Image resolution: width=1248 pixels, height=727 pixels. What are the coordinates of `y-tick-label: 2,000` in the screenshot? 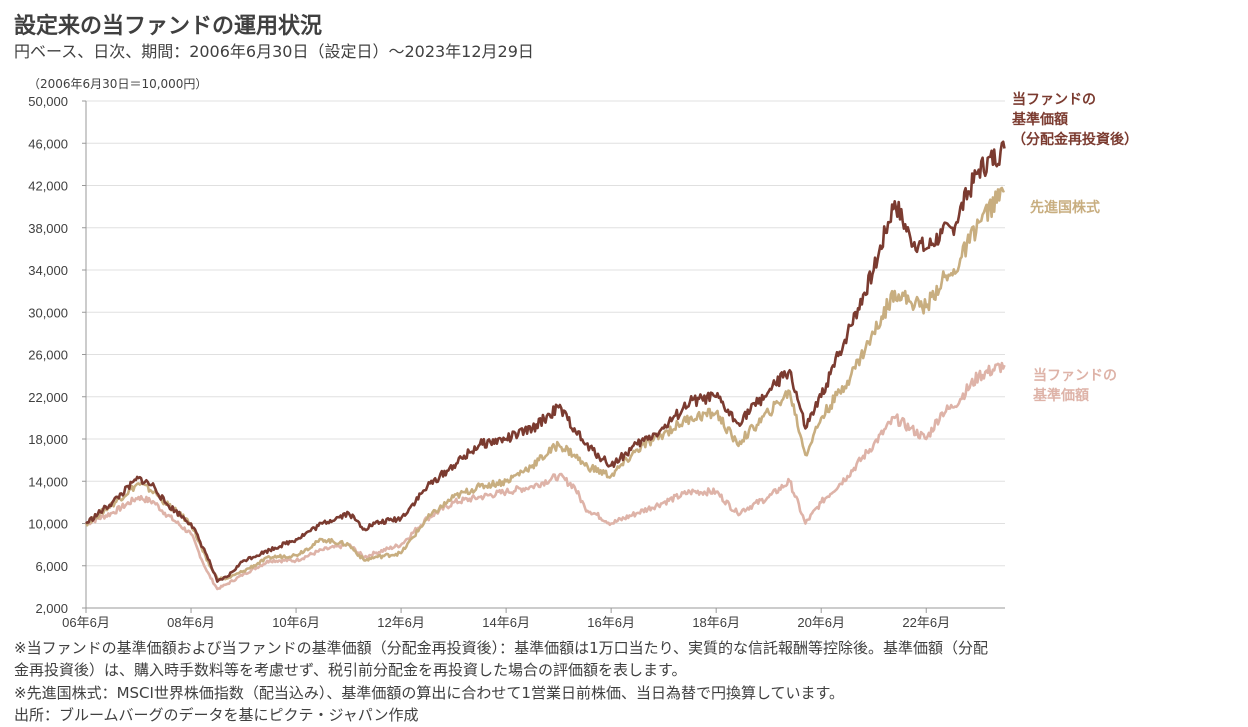 It's located at (51, 608).